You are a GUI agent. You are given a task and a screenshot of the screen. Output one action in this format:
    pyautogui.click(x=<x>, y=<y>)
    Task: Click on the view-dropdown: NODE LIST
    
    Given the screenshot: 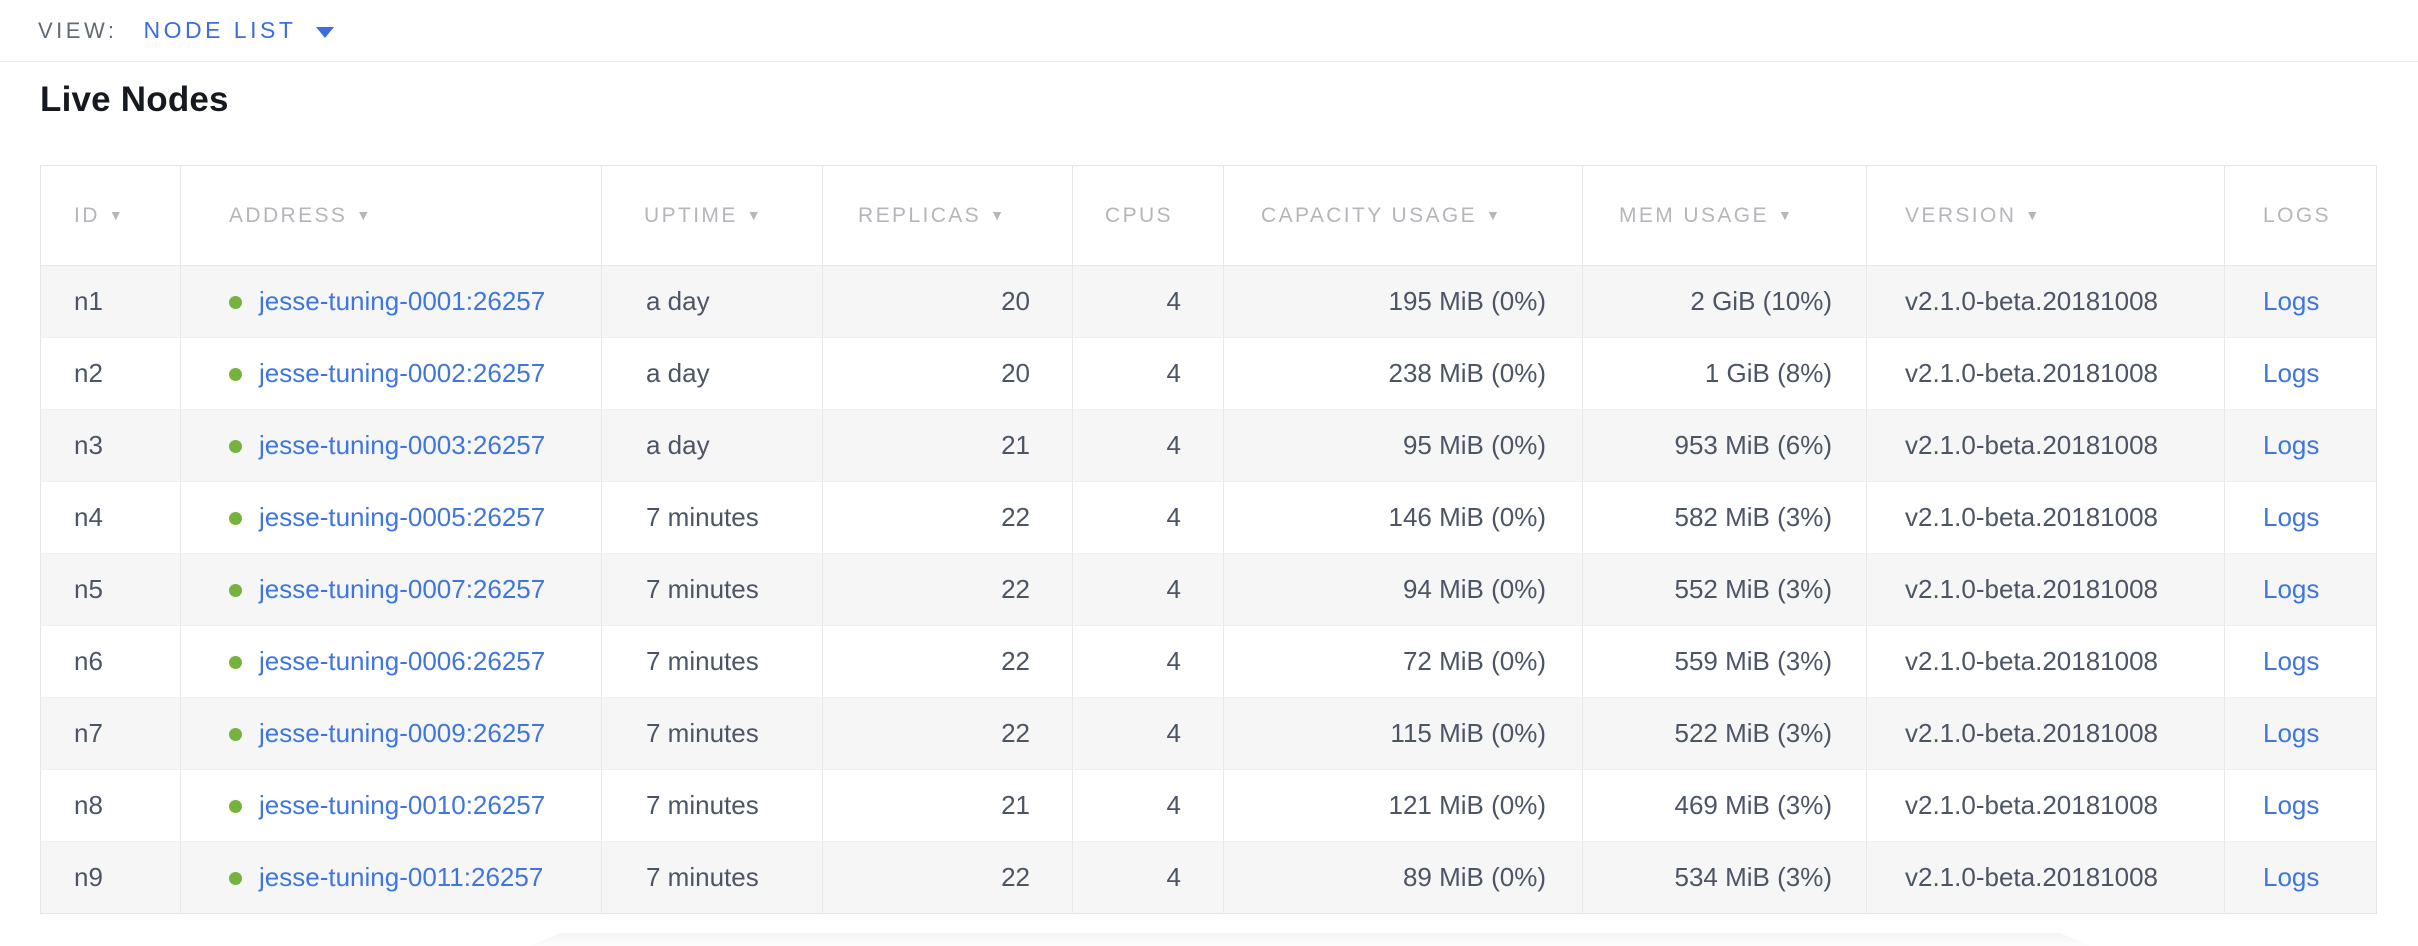 What is the action you would take?
    pyautogui.click(x=239, y=30)
    